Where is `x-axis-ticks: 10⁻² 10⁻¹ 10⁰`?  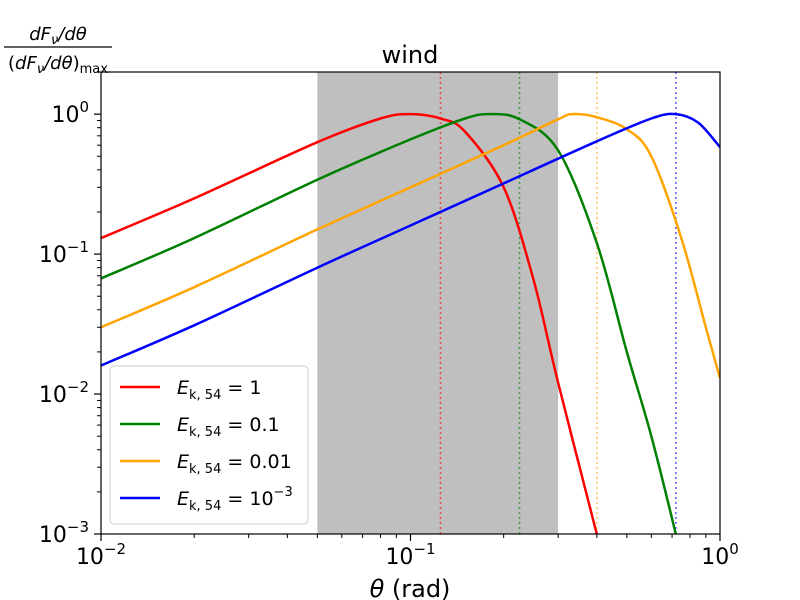 x-axis-ticks: 10⁻² 10⁻¹ 10⁰ is located at coordinates (407, 552).